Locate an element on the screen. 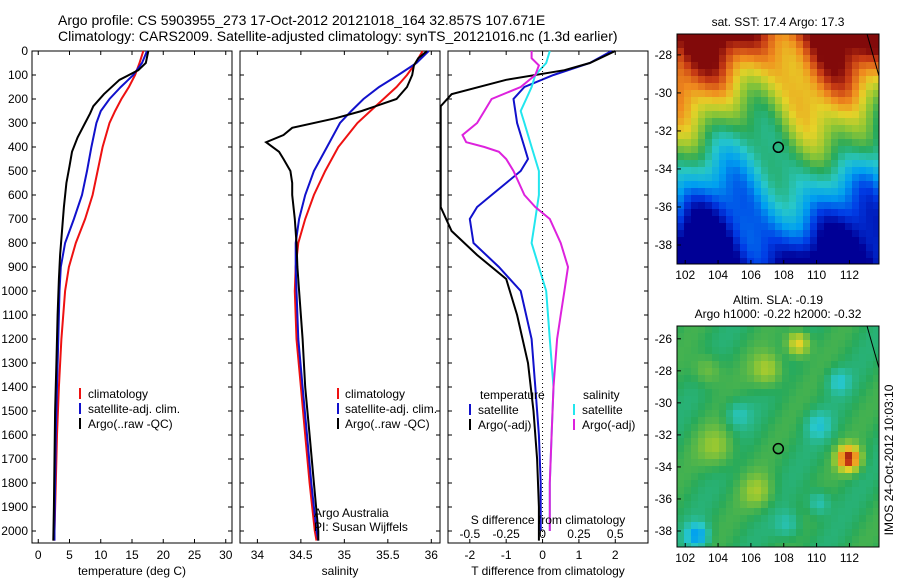  x-tick-label: 112 is located at coordinates (849, 558).